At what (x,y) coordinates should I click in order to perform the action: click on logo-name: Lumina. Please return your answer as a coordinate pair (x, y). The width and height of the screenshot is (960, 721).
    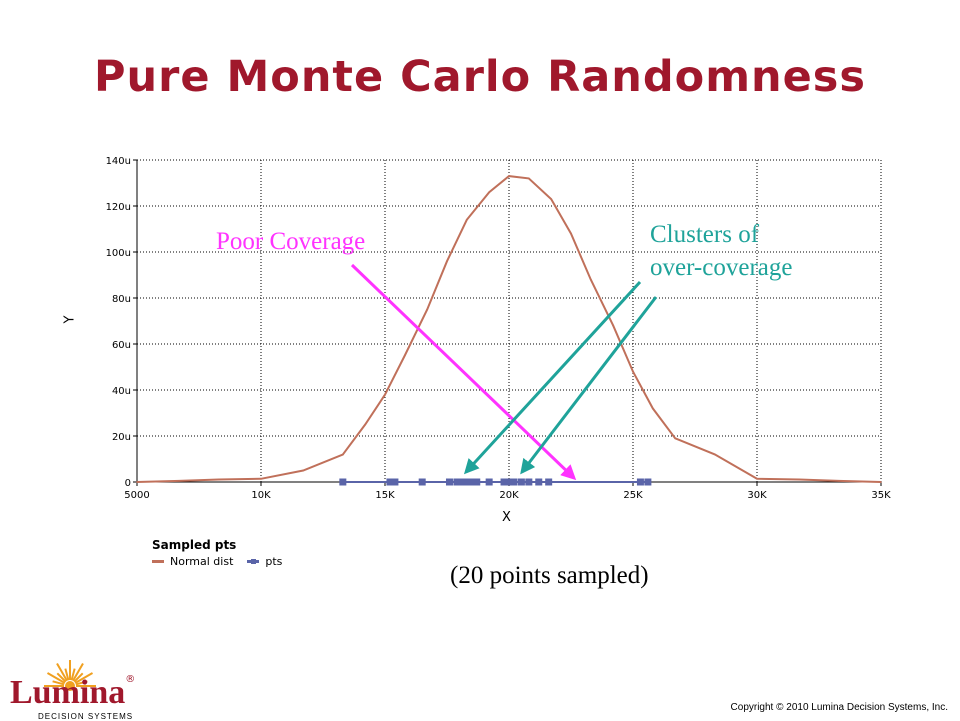
    Looking at the image, I should click on (68, 692).